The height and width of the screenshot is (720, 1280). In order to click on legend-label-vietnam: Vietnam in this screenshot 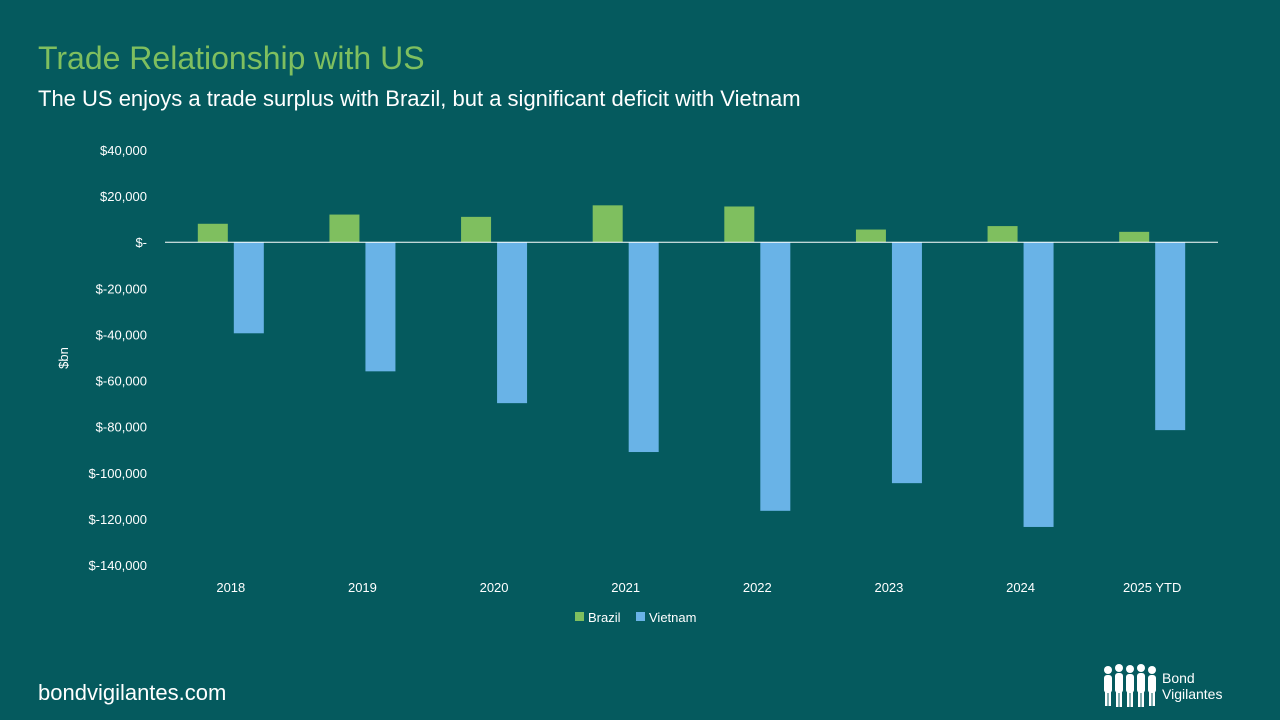, I will do `click(672, 617)`.